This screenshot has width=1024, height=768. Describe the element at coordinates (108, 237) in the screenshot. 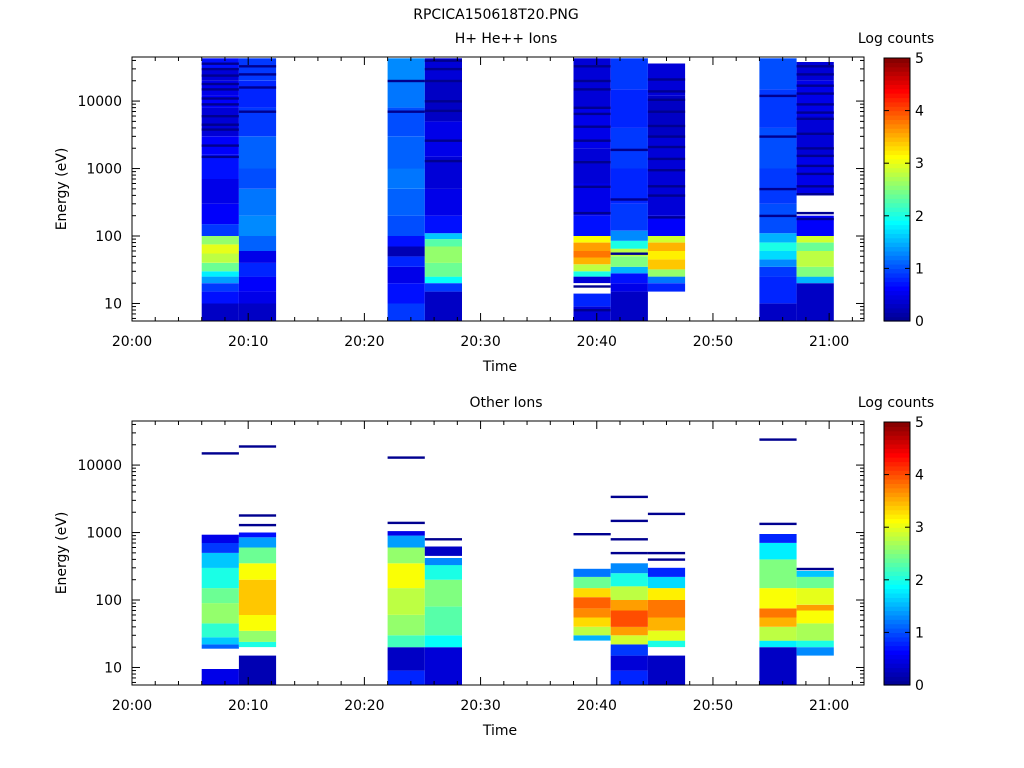

I see `y-tick-label: 100` at that location.